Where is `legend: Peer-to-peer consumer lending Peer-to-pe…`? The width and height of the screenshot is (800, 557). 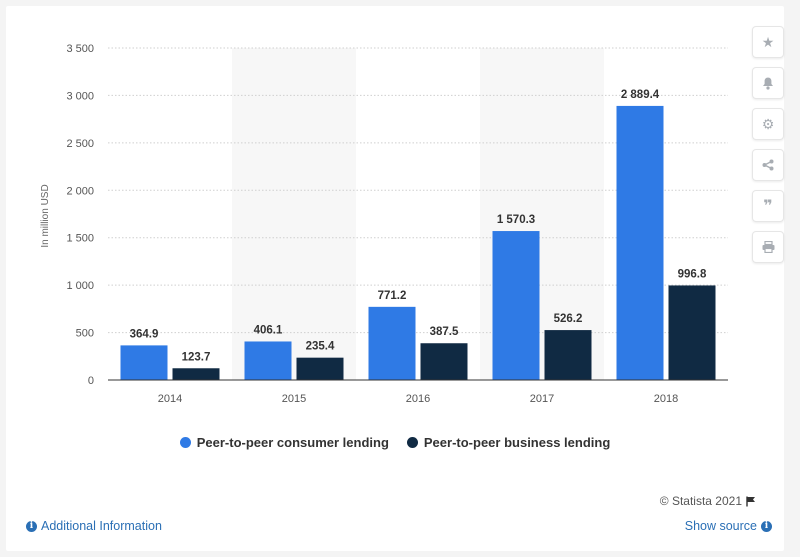 legend: Peer-to-peer consumer lending Peer-to-pe… is located at coordinates (395, 442).